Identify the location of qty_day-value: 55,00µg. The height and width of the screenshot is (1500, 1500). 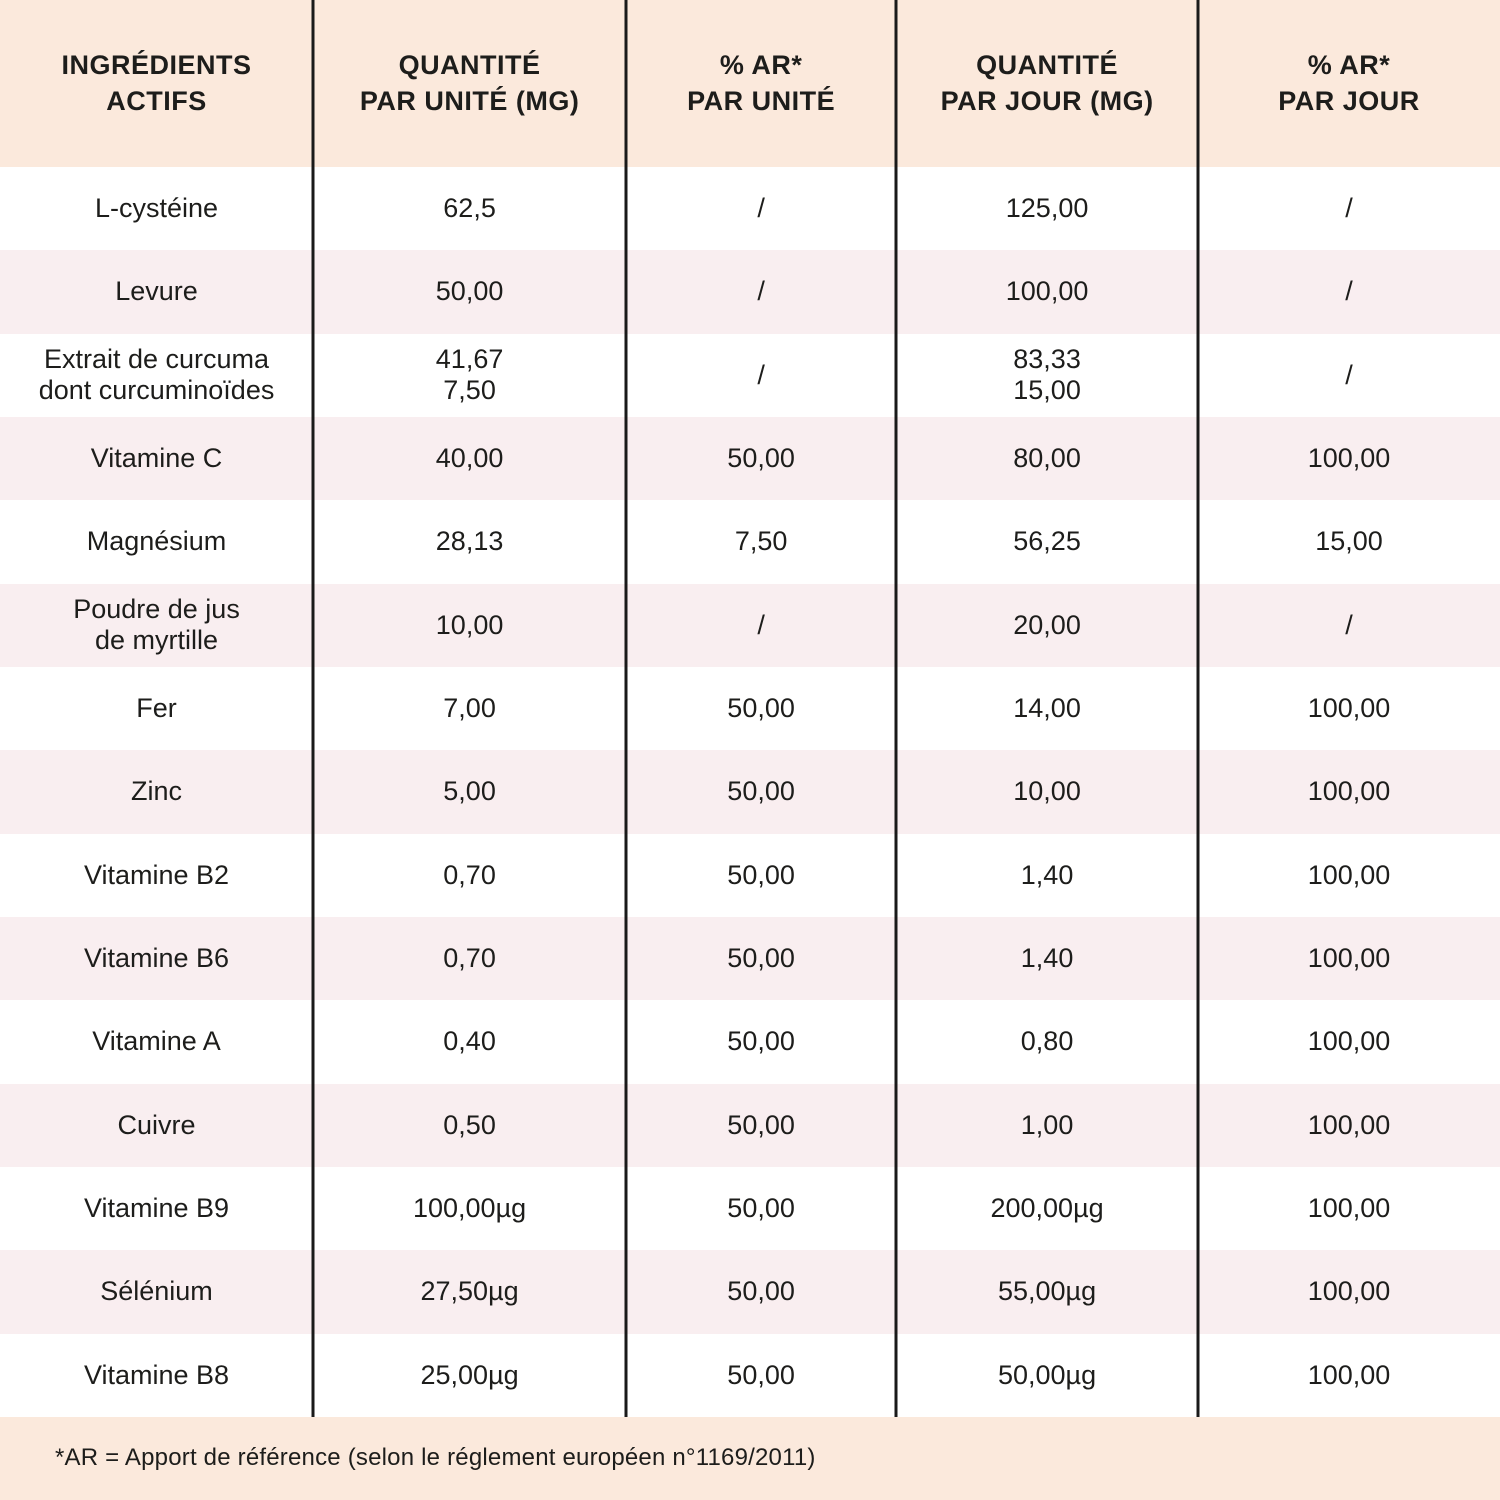
(1047, 1291).